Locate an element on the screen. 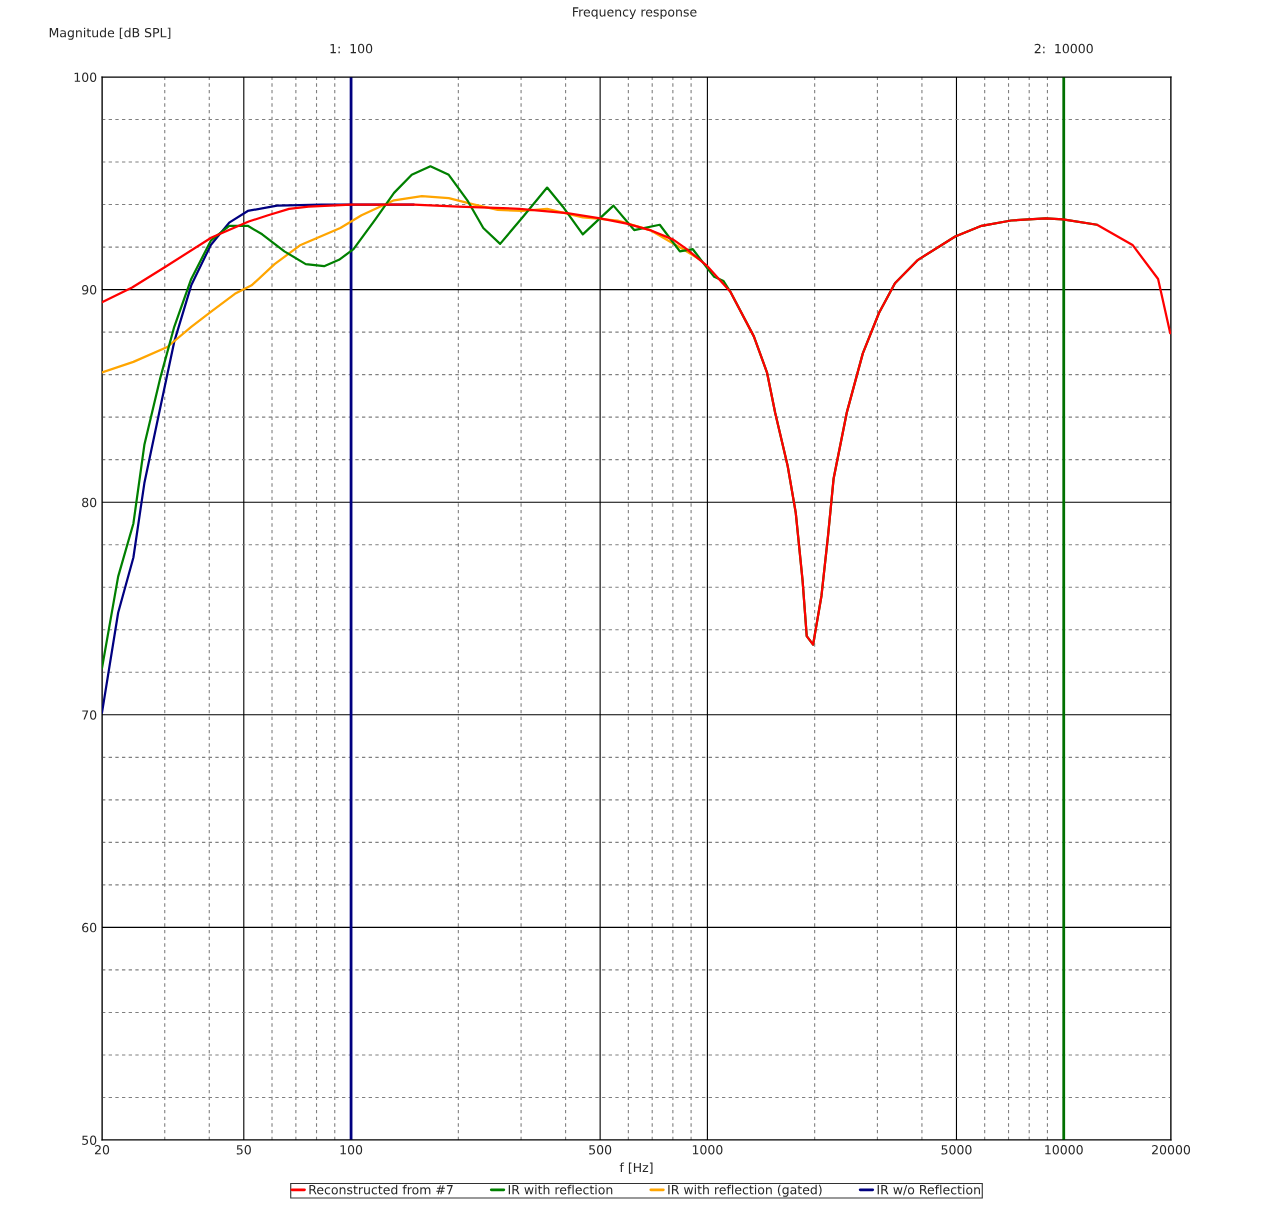 This screenshot has width=1269, height=1219. y-tick-label: 90 is located at coordinates (89, 290).